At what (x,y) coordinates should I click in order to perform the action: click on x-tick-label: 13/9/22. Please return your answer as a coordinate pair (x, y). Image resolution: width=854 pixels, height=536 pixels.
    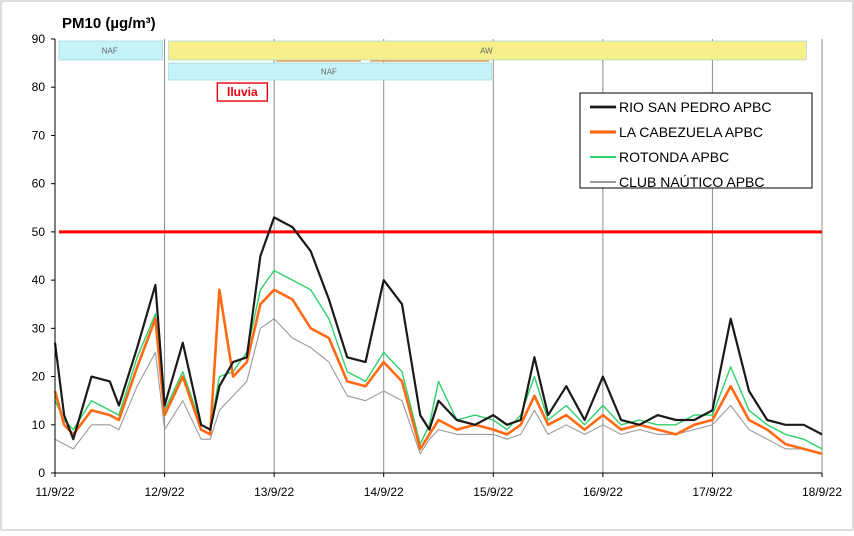
    Looking at the image, I should click on (274, 492).